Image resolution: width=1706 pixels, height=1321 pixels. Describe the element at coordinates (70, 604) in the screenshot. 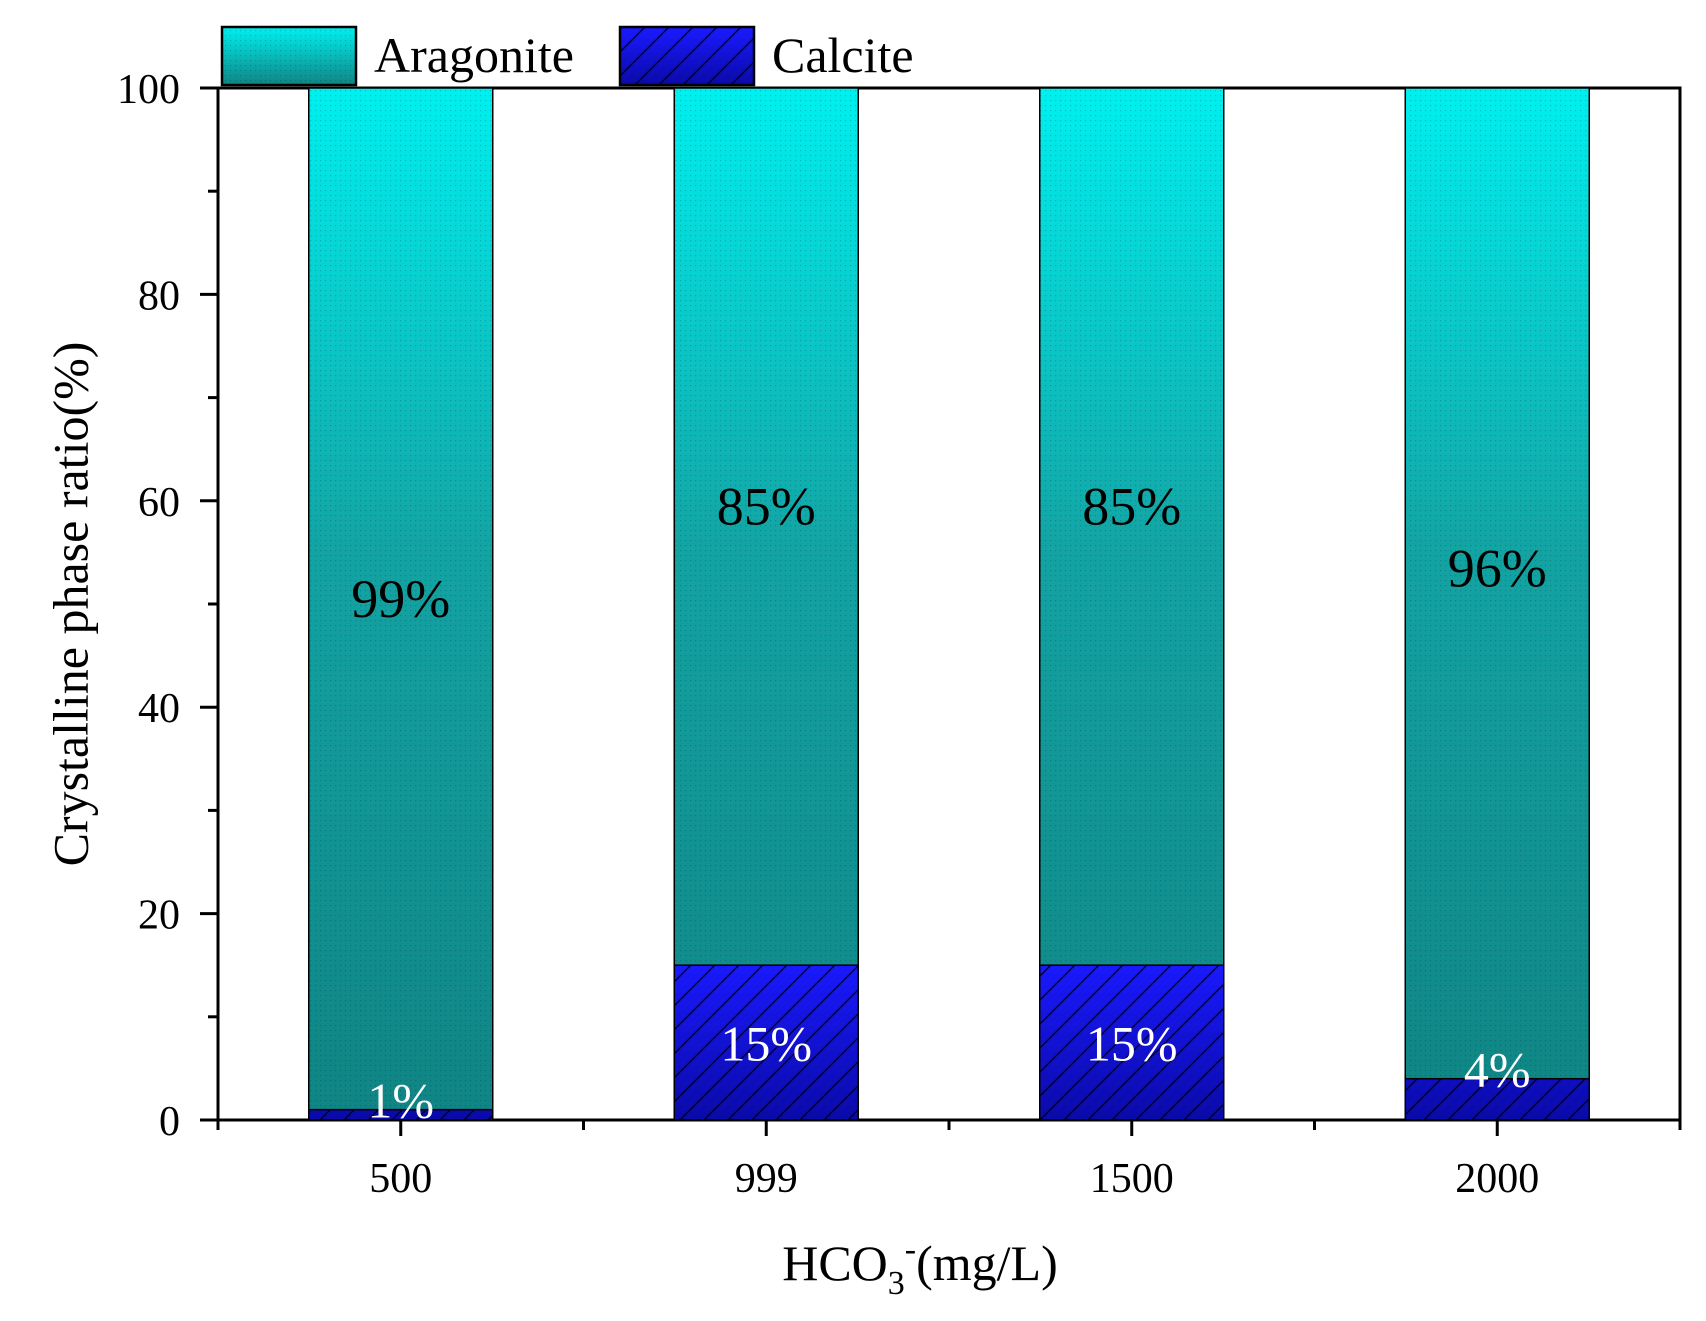

I see `y-axis-label: Crystalline phase ratio(%)` at that location.